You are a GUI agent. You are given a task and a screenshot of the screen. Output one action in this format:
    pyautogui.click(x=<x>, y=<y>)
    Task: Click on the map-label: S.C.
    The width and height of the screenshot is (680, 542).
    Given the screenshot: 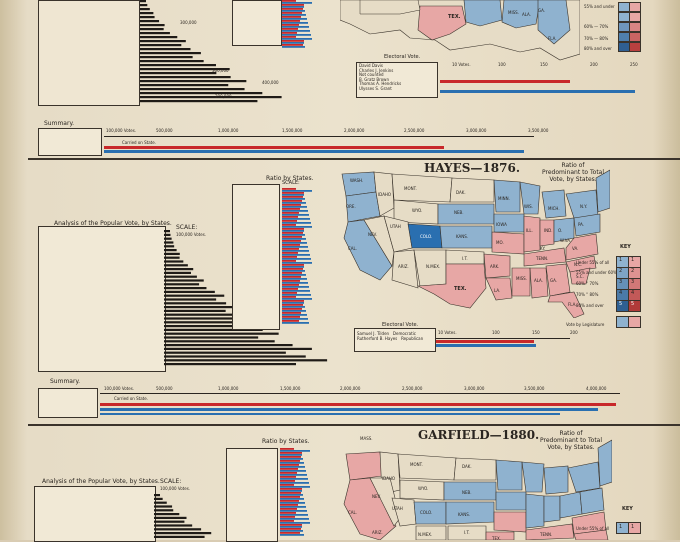 What is the action you would take?
    pyautogui.click(x=580, y=276)
    